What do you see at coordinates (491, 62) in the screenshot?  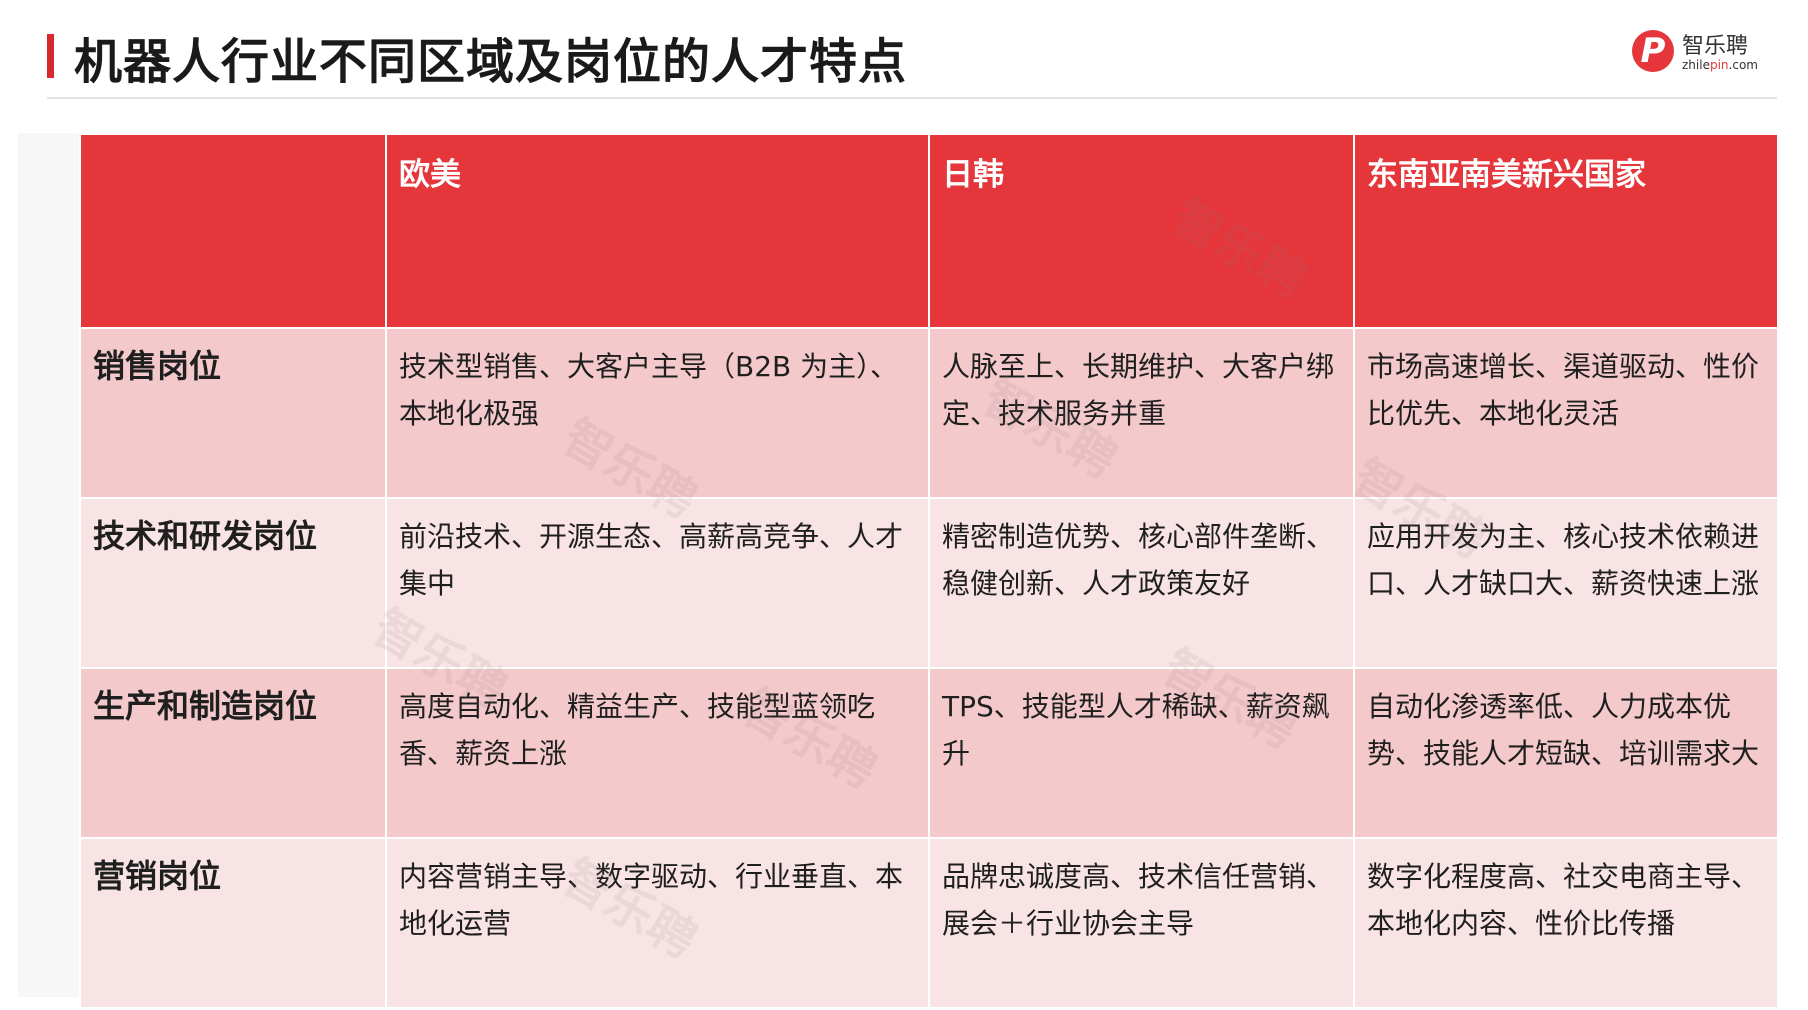 I see `page-title: 机器人行业不同区域及岗位的人才特点` at bounding box center [491, 62].